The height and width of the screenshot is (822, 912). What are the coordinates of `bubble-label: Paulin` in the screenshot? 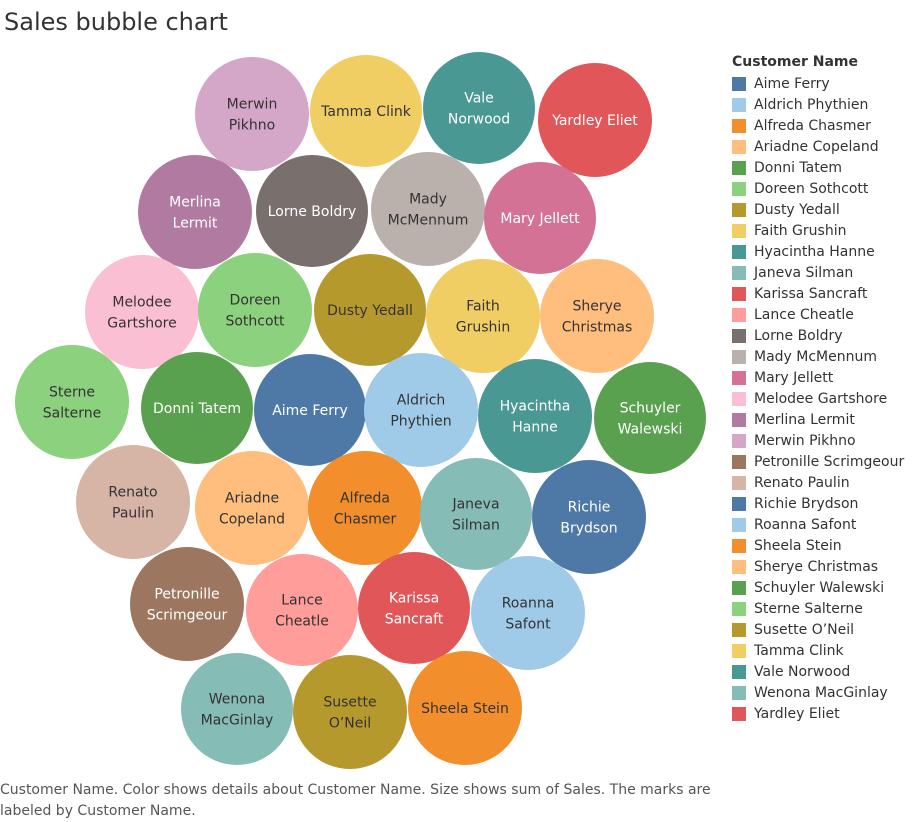 It's located at (133, 514).